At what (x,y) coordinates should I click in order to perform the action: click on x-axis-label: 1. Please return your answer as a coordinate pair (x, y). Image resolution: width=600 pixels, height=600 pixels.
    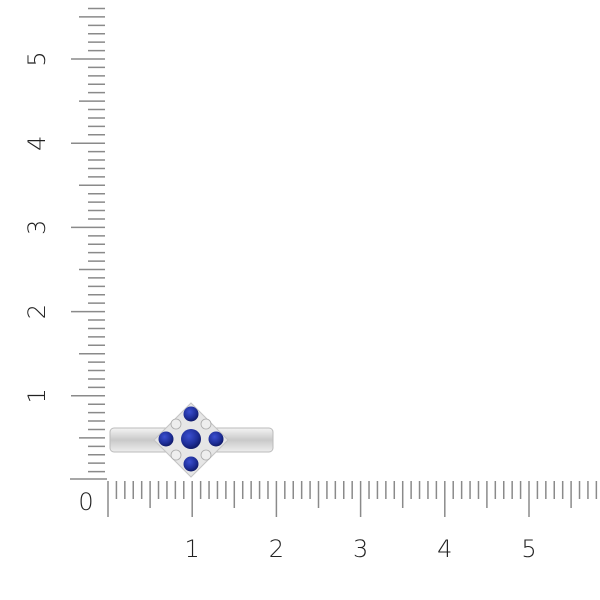
    Looking at the image, I should click on (192, 549).